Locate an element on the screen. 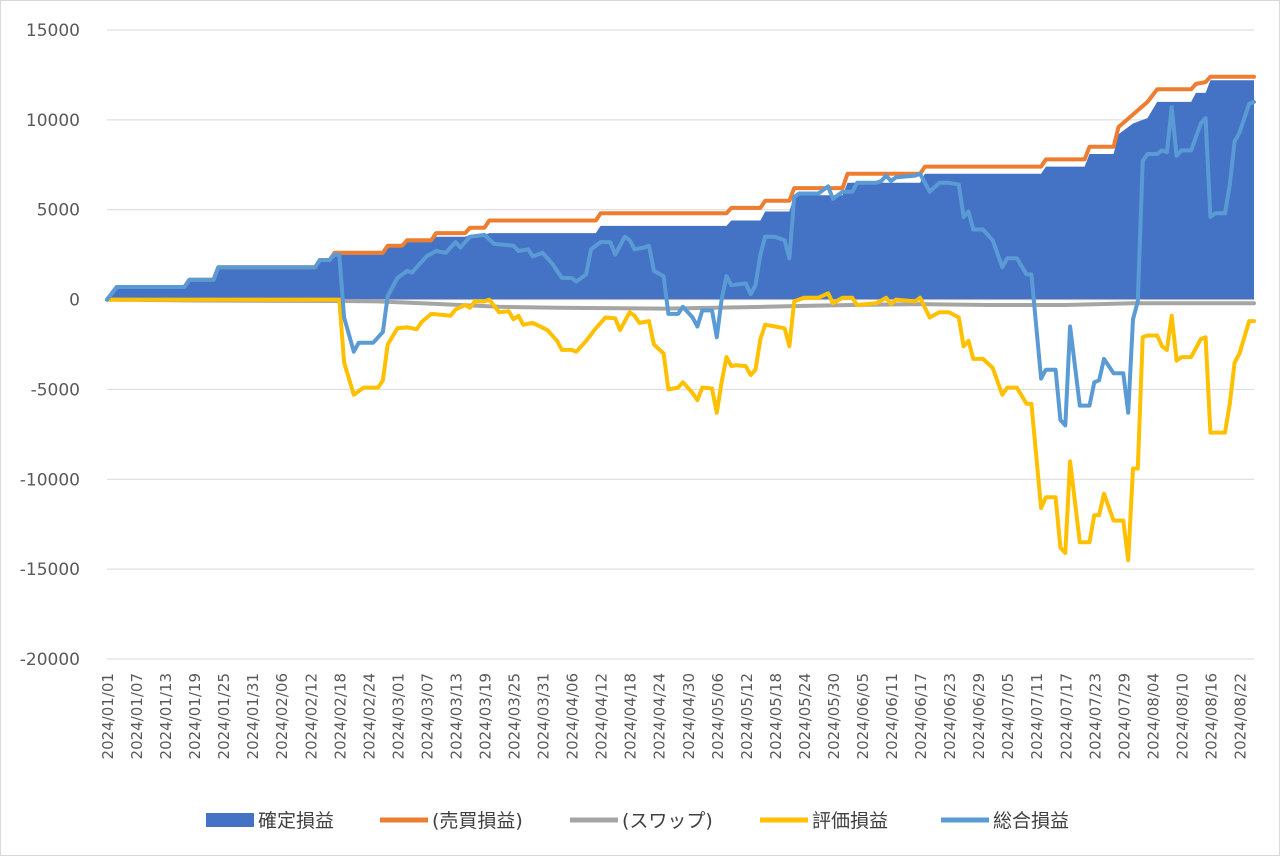 Image resolution: width=1280 pixels, height=857 pixels. y-tick-label: -20000 is located at coordinates (50, 660).